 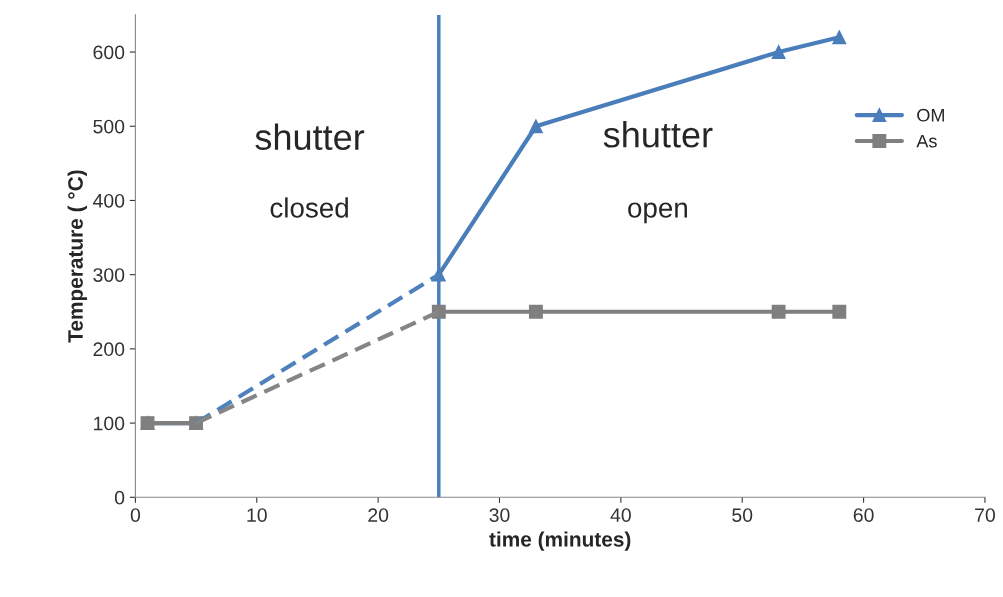 I want to click on legend-label: OM, so click(x=930, y=115).